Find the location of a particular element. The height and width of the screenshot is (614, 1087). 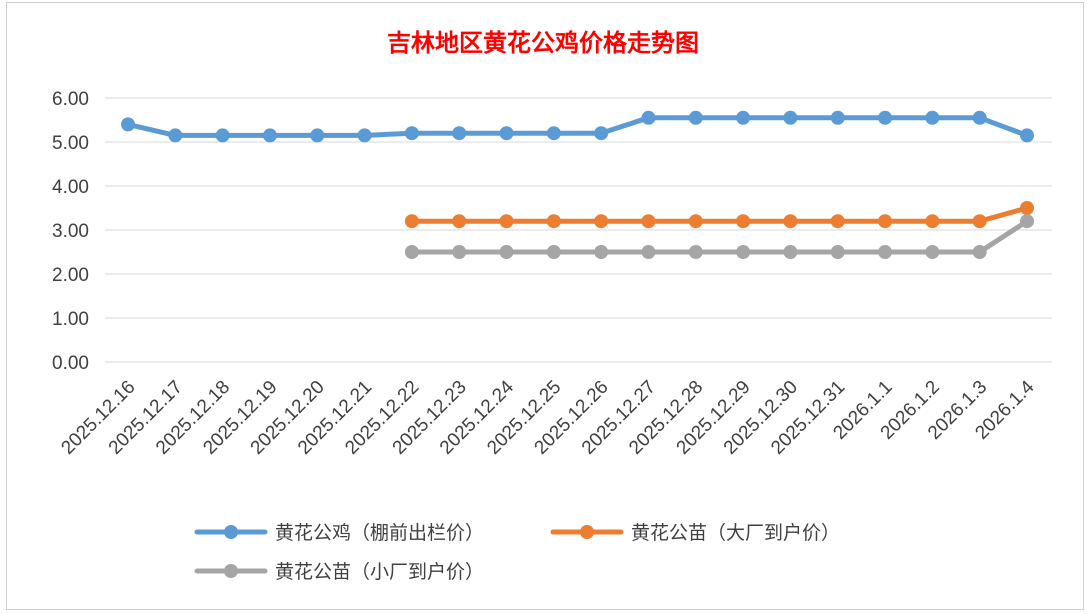

y-tick-label: 0.00 is located at coordinates (70, 363).